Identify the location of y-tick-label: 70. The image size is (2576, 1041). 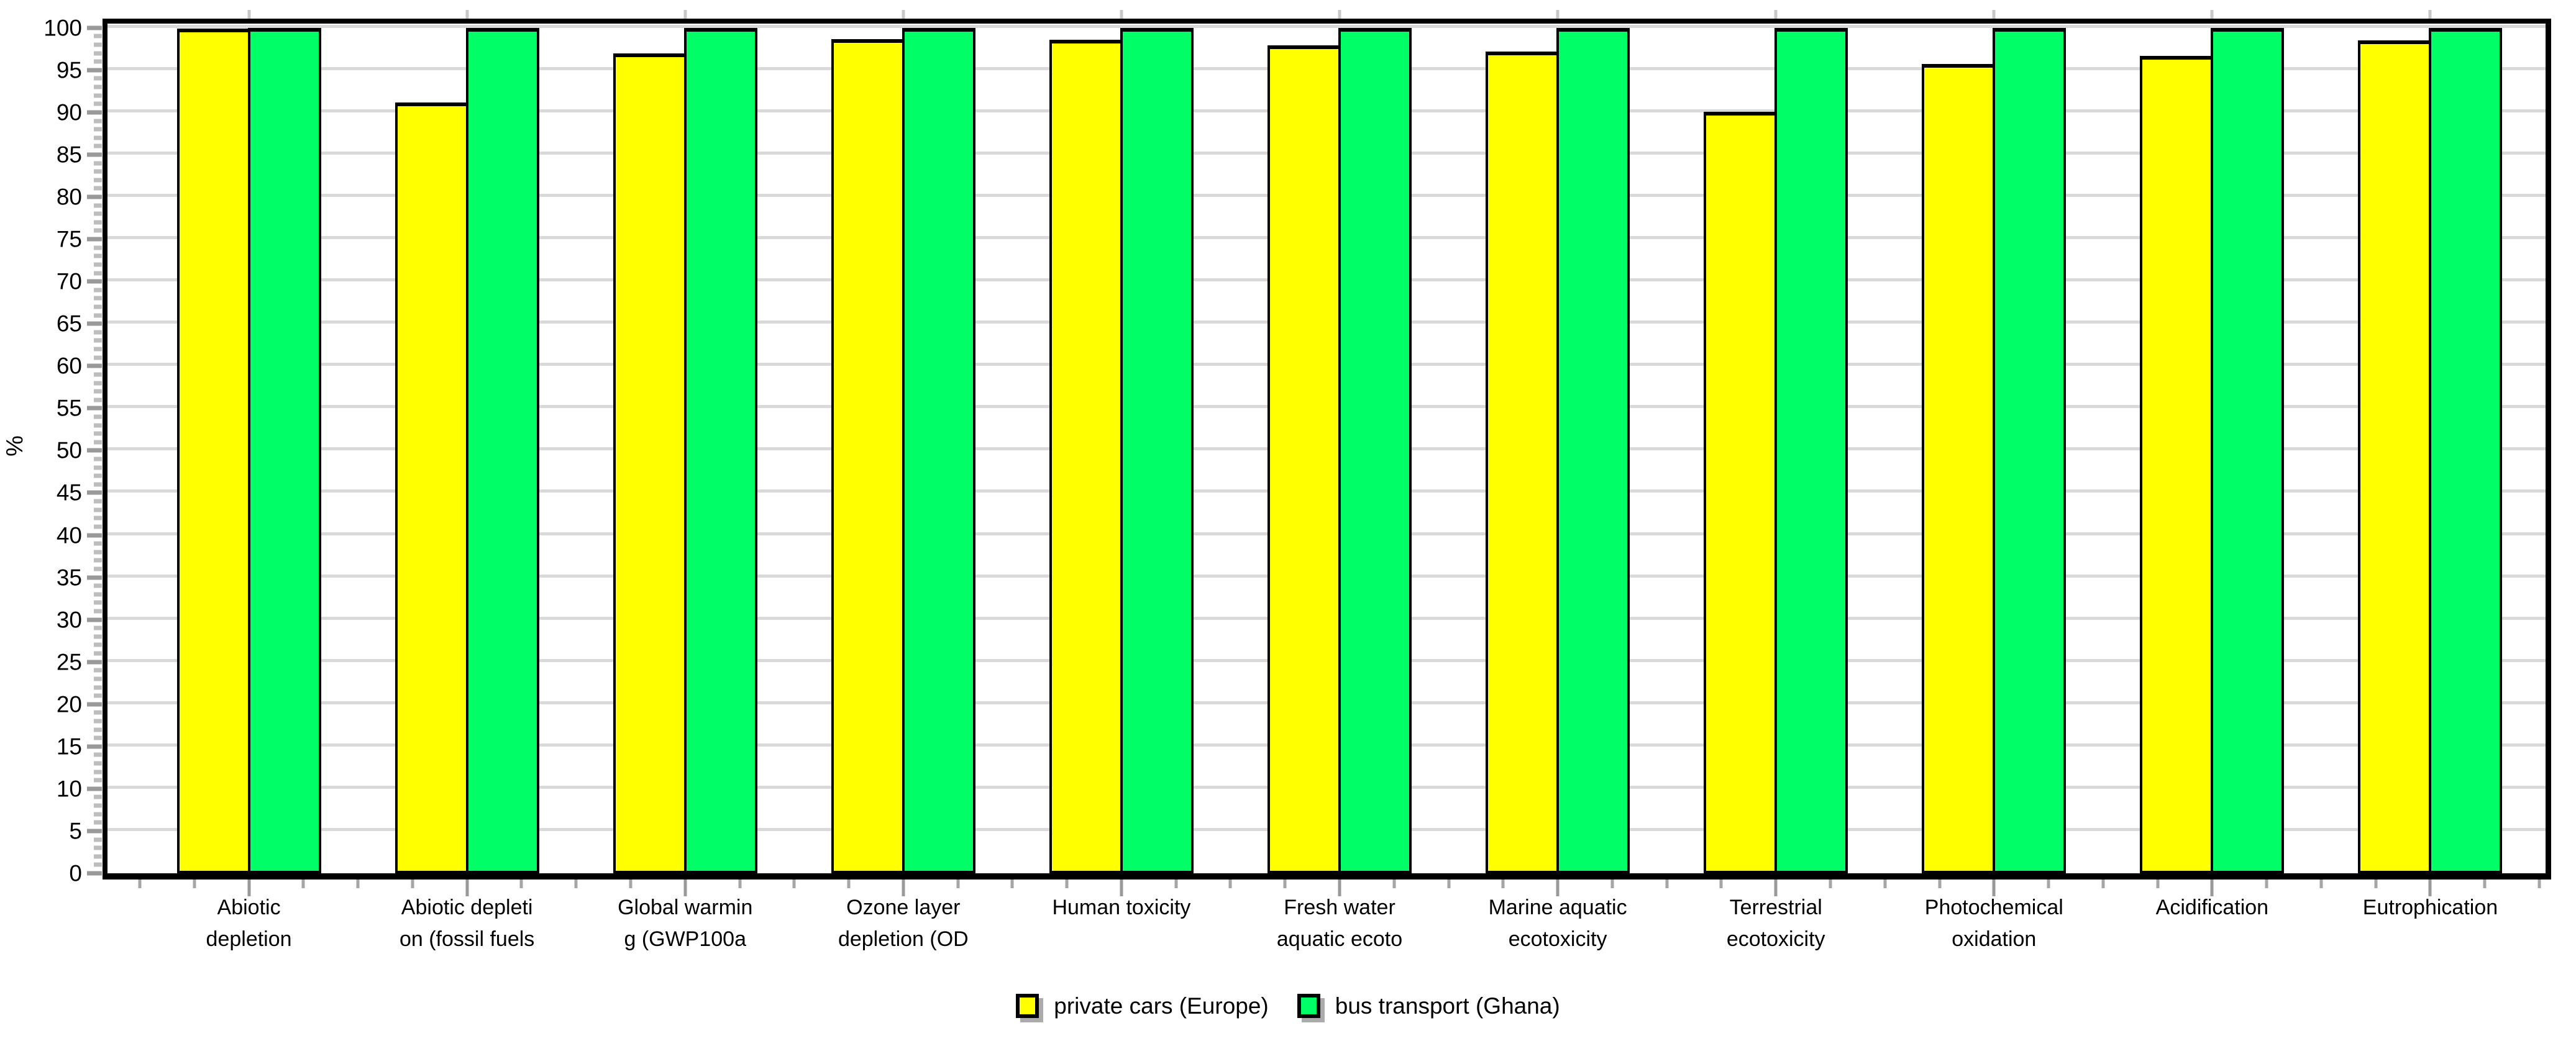
(69, 281).